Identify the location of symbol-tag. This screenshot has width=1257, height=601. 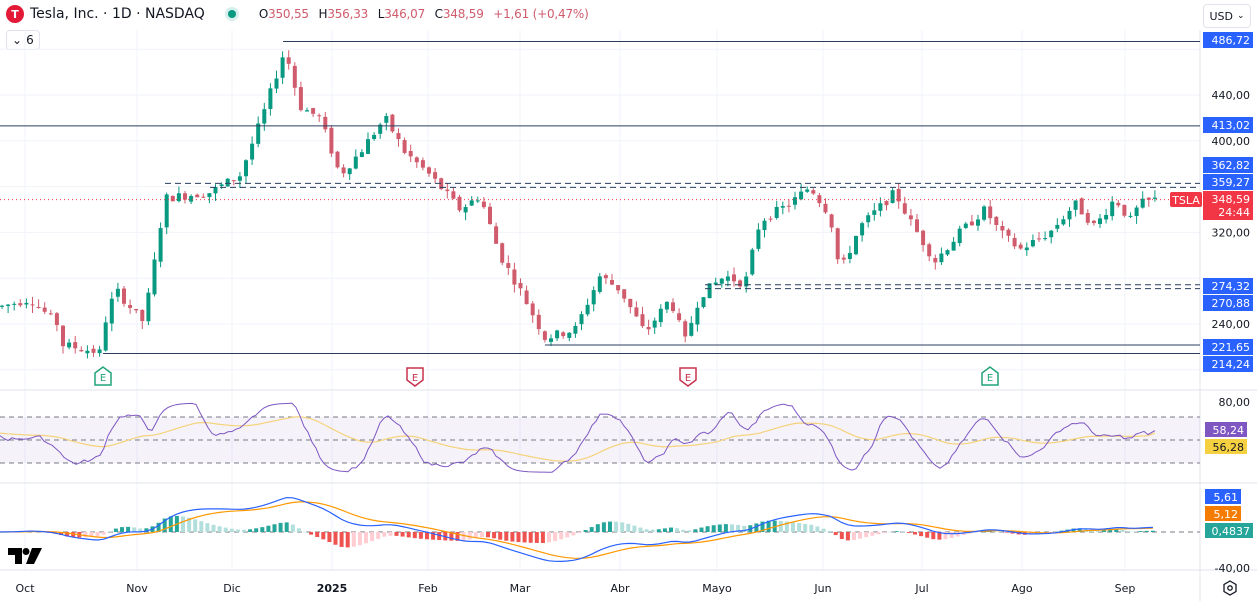
(1186, 199).